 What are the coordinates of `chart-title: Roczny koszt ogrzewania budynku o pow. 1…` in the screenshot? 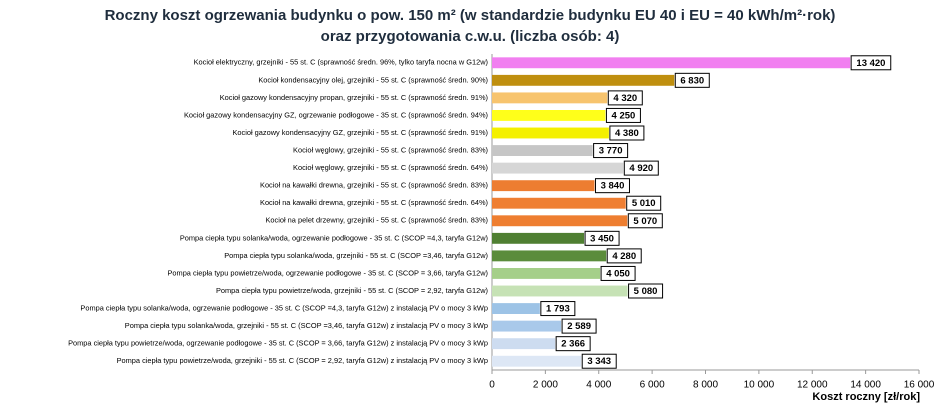 It's located at (470, 15).